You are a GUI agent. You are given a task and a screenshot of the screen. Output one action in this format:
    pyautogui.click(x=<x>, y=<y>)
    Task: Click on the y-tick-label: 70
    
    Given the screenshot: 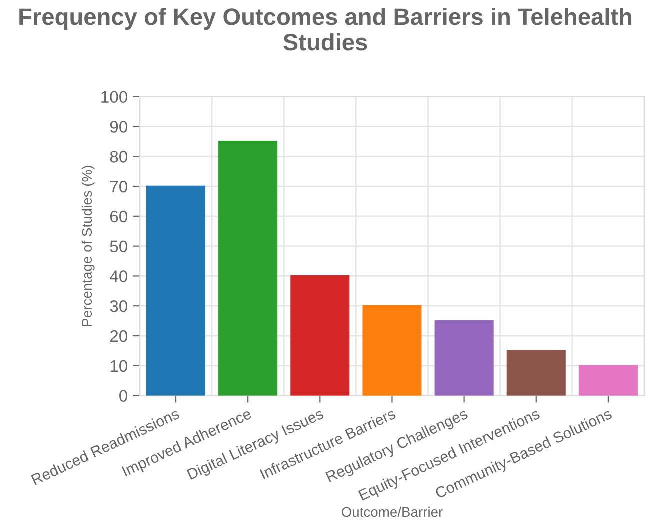 What is the action you would take?
    pyautogui.click(x=119, y=186)
    